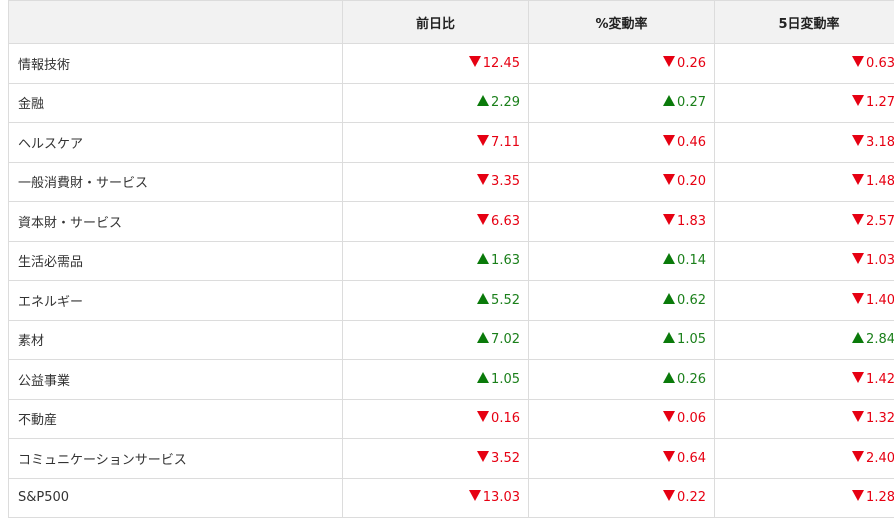 This screenshot has height=532, width=894. What do you see at coordinates (175, 221) in the screenshot?
I see `sector-name: 資本財・サービス` at bounding box center [175, 221].